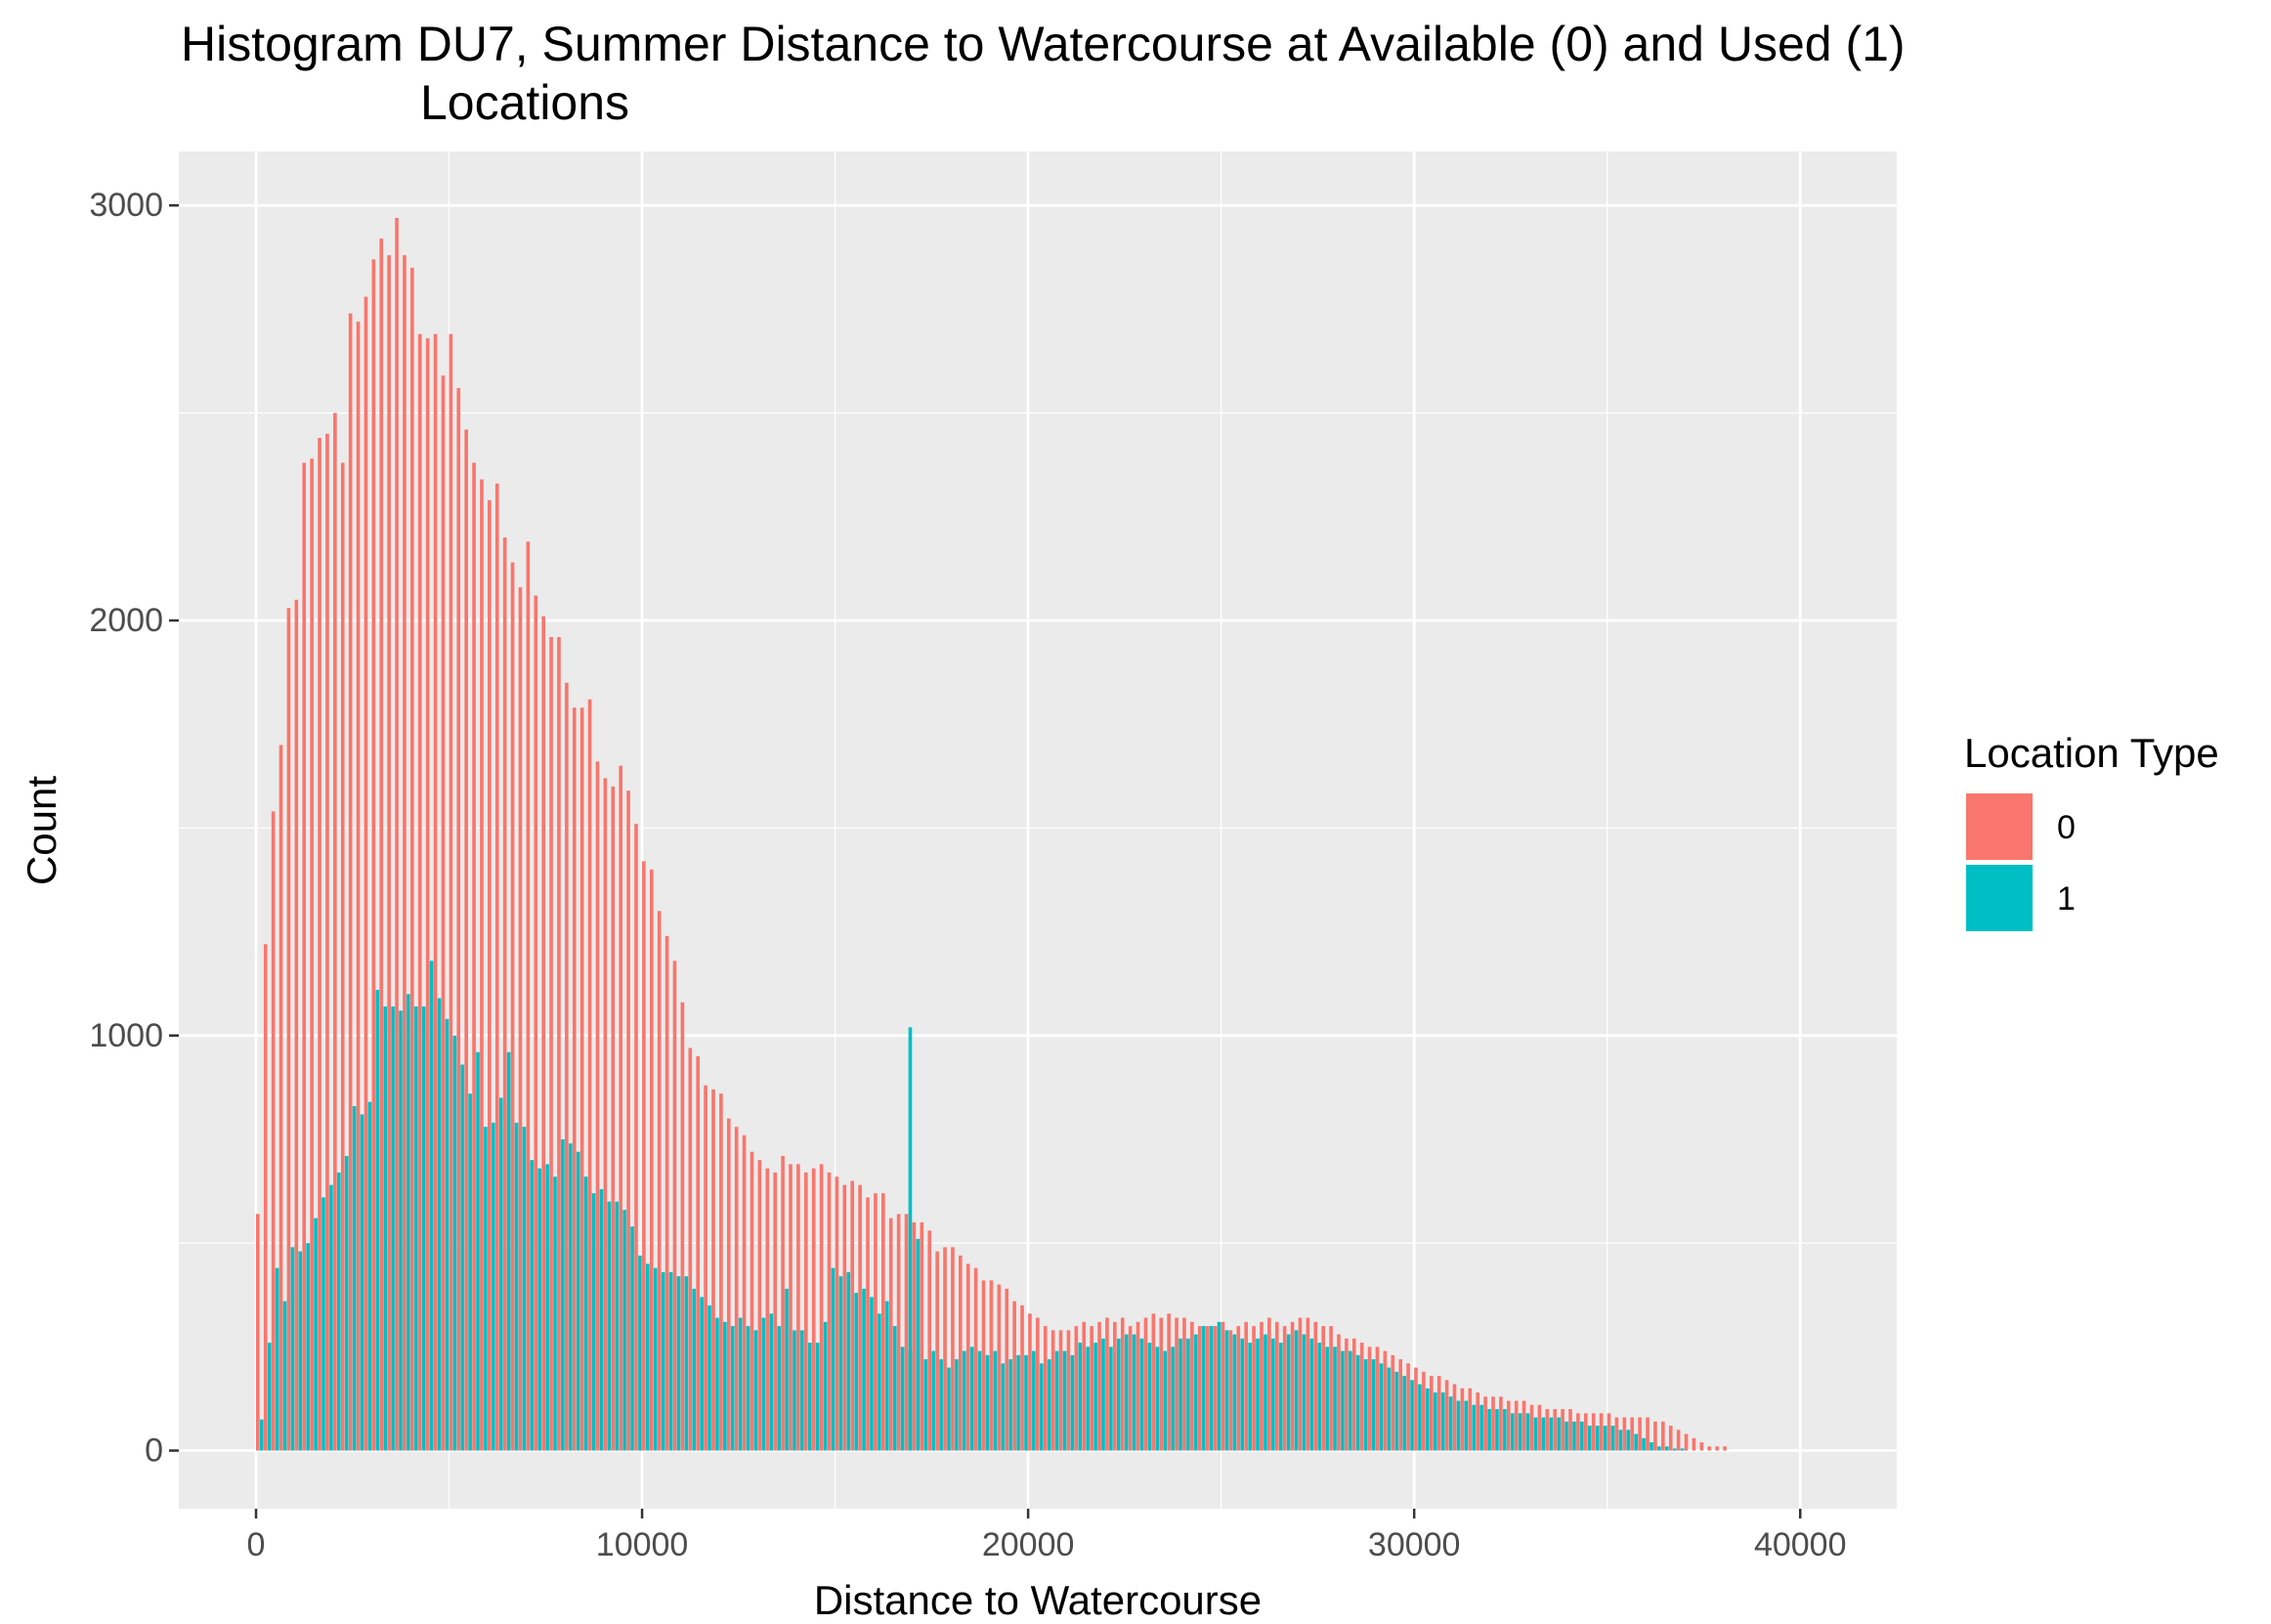 This screenshot has height=1624, width=2271. Describe the element at coordinates (1038, 1600) in the screenshot. I see `x-axis-title: Distance to Watercourse` at that location.